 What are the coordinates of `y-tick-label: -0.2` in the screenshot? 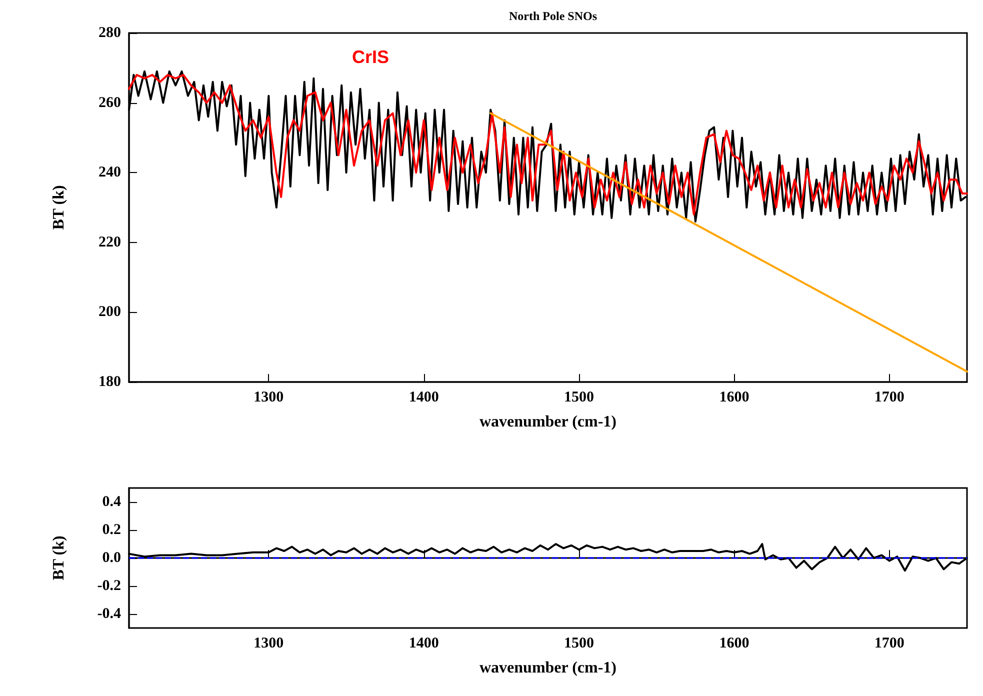 It's located at (109, 586).